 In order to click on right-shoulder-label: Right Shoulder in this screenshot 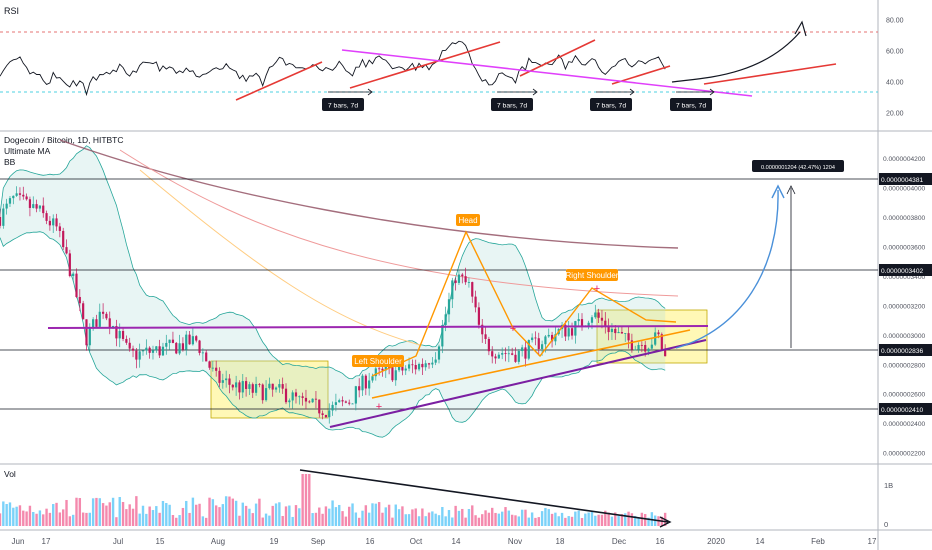, I will do `click(592, 275)`.